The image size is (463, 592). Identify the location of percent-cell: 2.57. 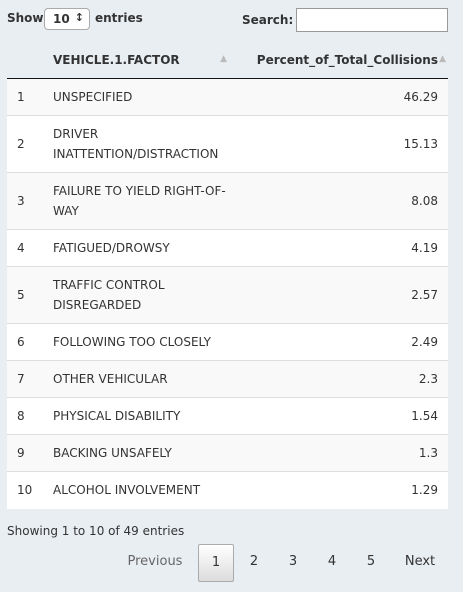
(340, 295).